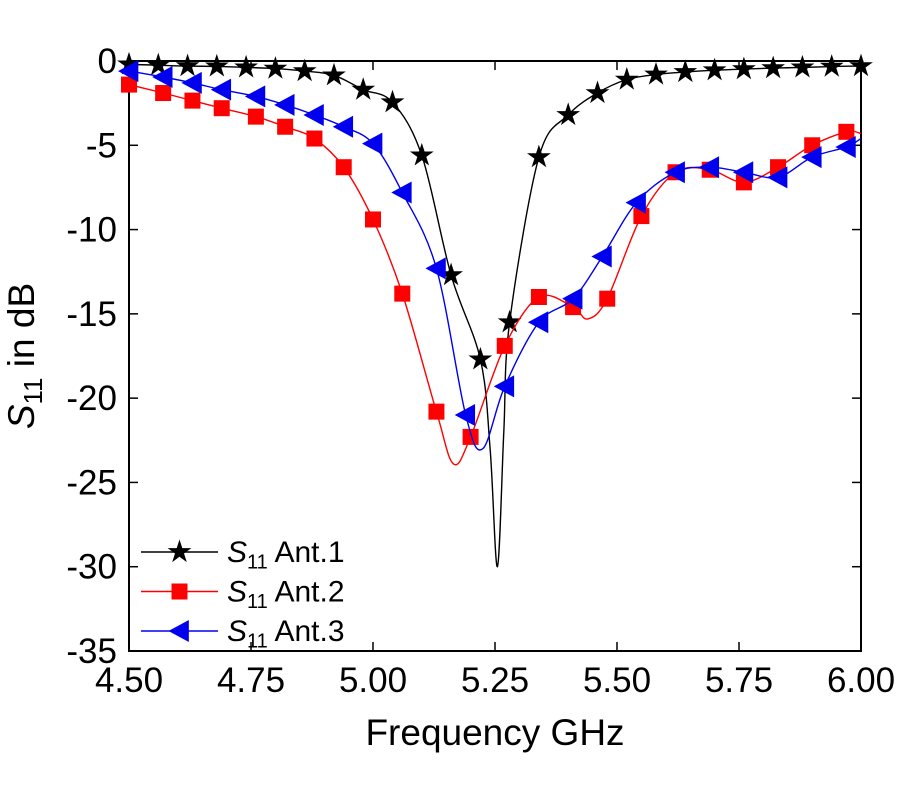  I want to click on legend-label-ant2: S11 Ant.2, so click(286, 595).